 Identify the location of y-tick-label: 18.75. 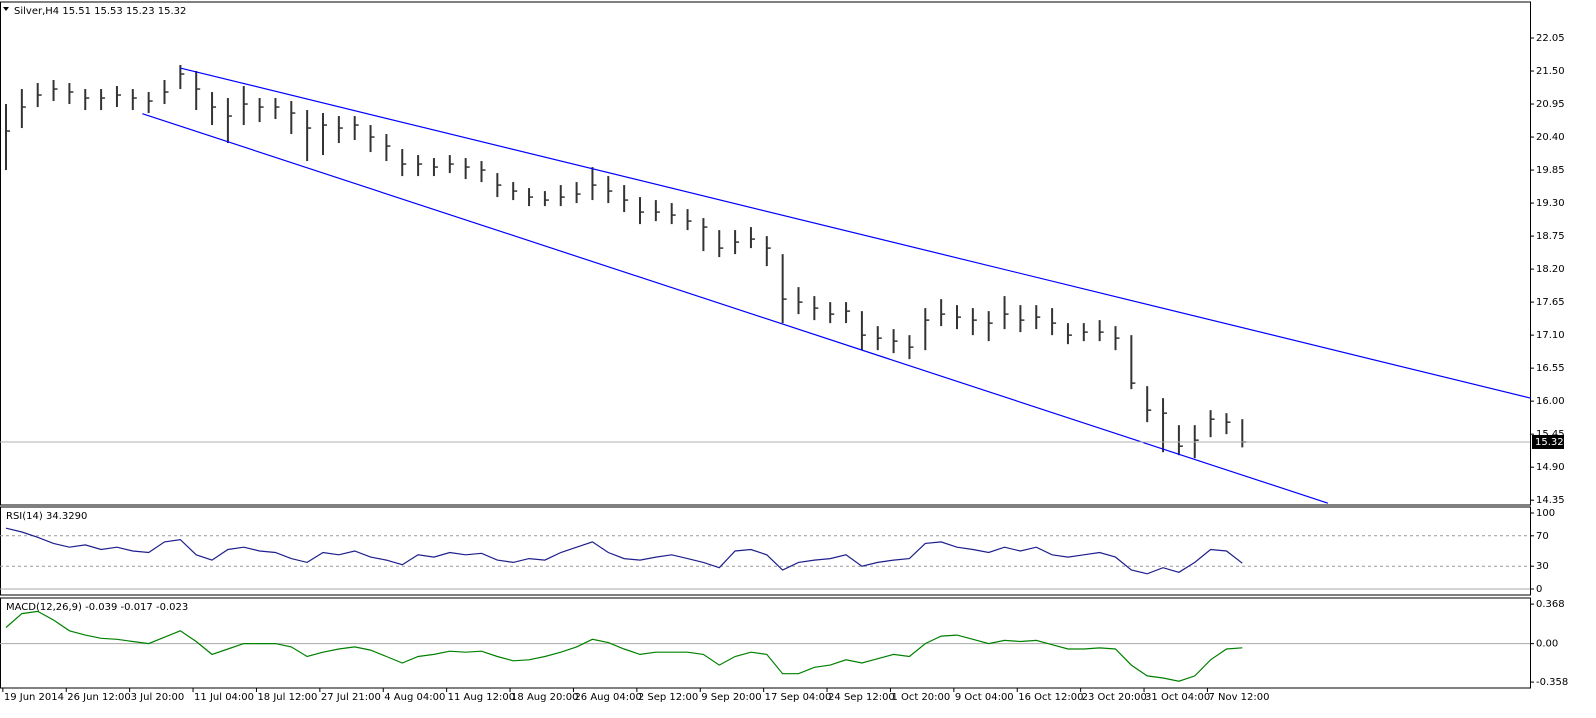
(1550, 236).